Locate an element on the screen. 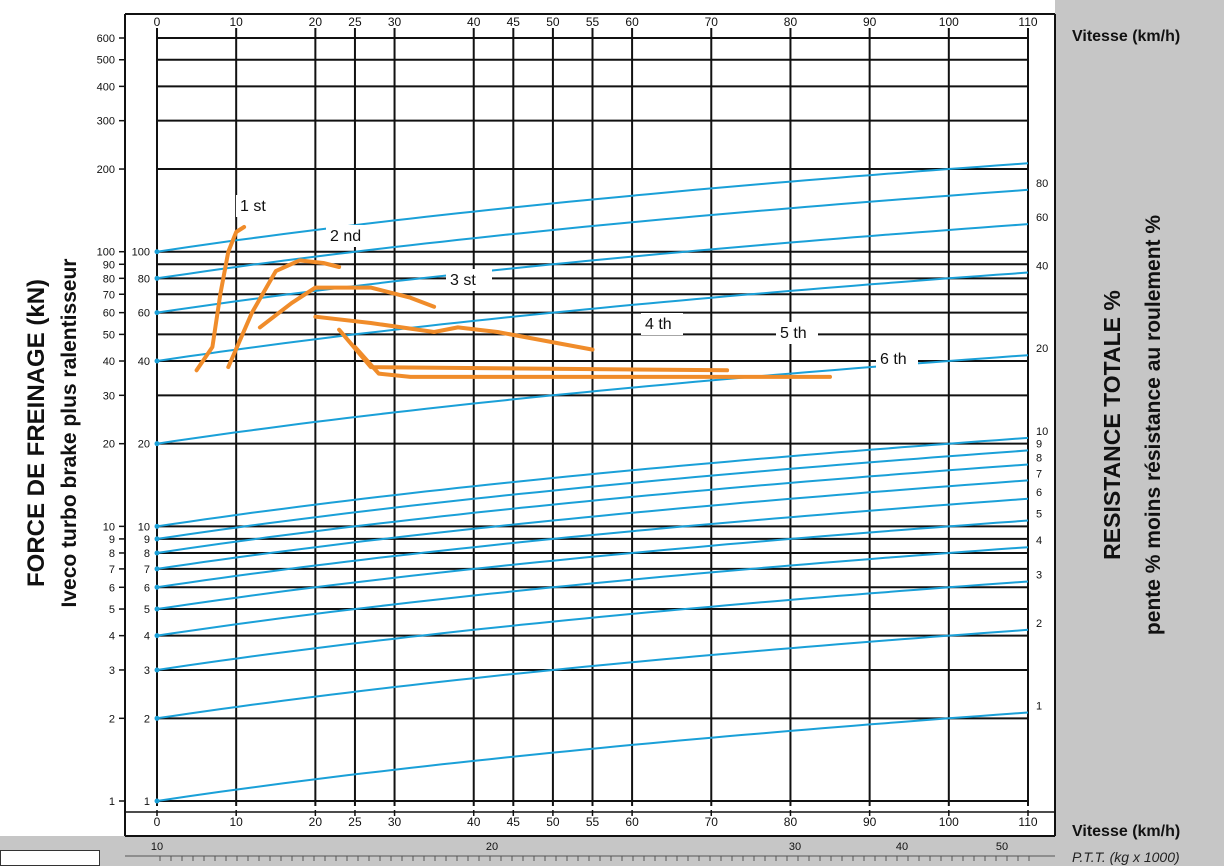  left-force-tick-label: 1 is located at coordinates (112, 802).